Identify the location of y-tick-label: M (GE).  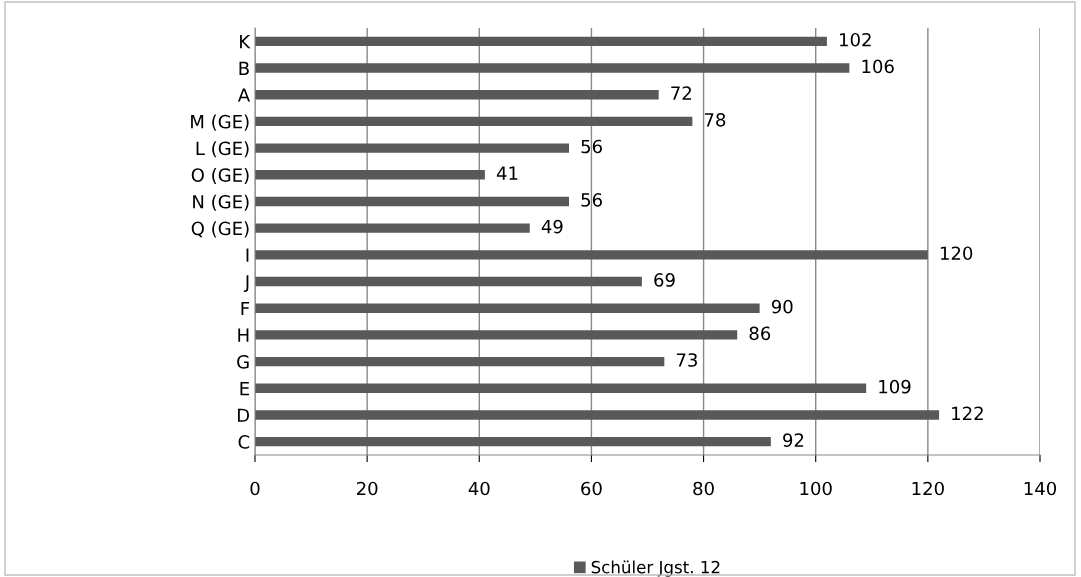
(220, 122).